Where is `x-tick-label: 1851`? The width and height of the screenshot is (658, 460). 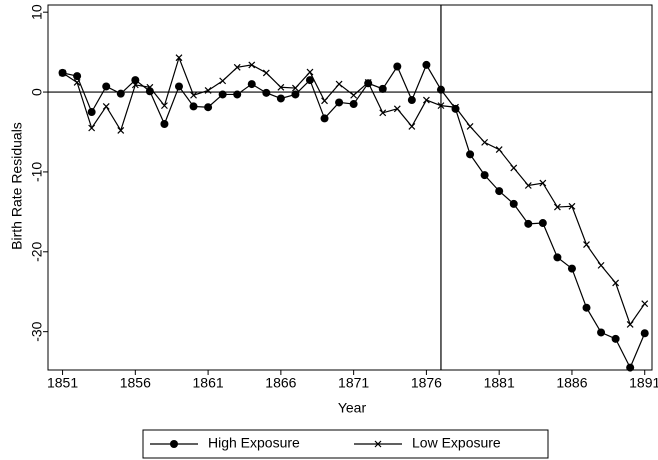
x-tick-label: 1851 is located at coordinates (62, 383).